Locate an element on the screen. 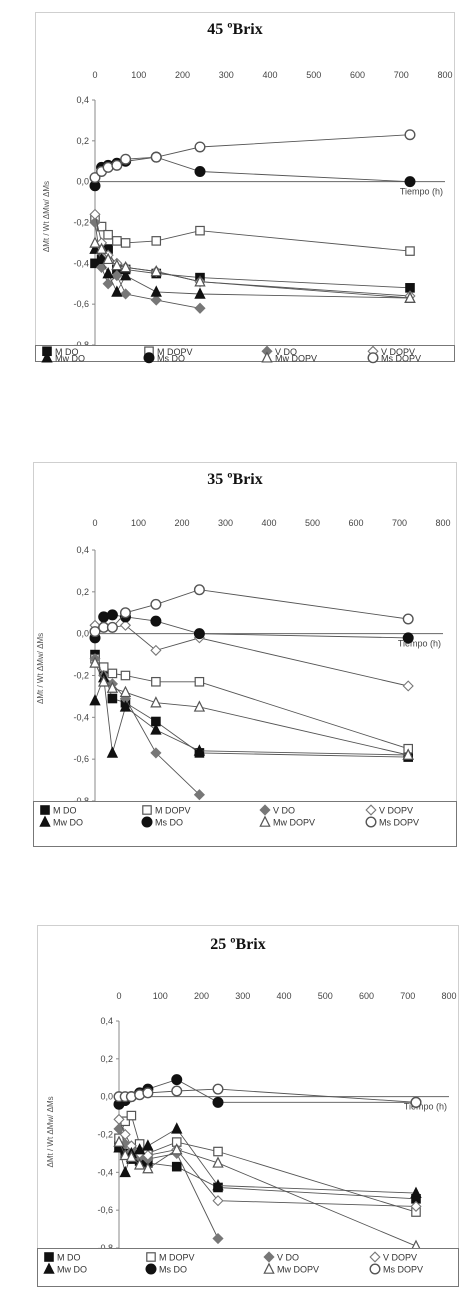  legend-item: M DO is located at coordinates (58, 810).